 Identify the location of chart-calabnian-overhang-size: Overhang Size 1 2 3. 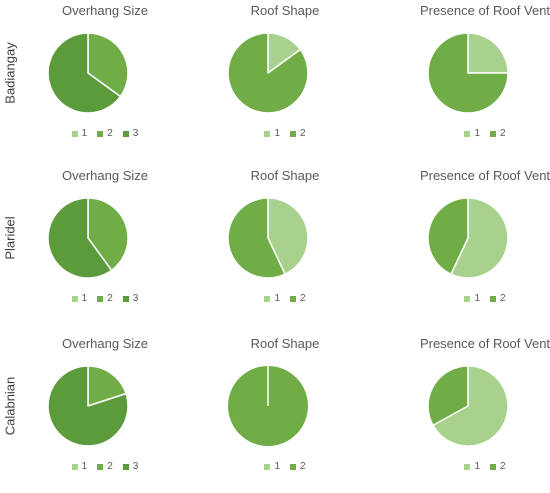
(105, 413).